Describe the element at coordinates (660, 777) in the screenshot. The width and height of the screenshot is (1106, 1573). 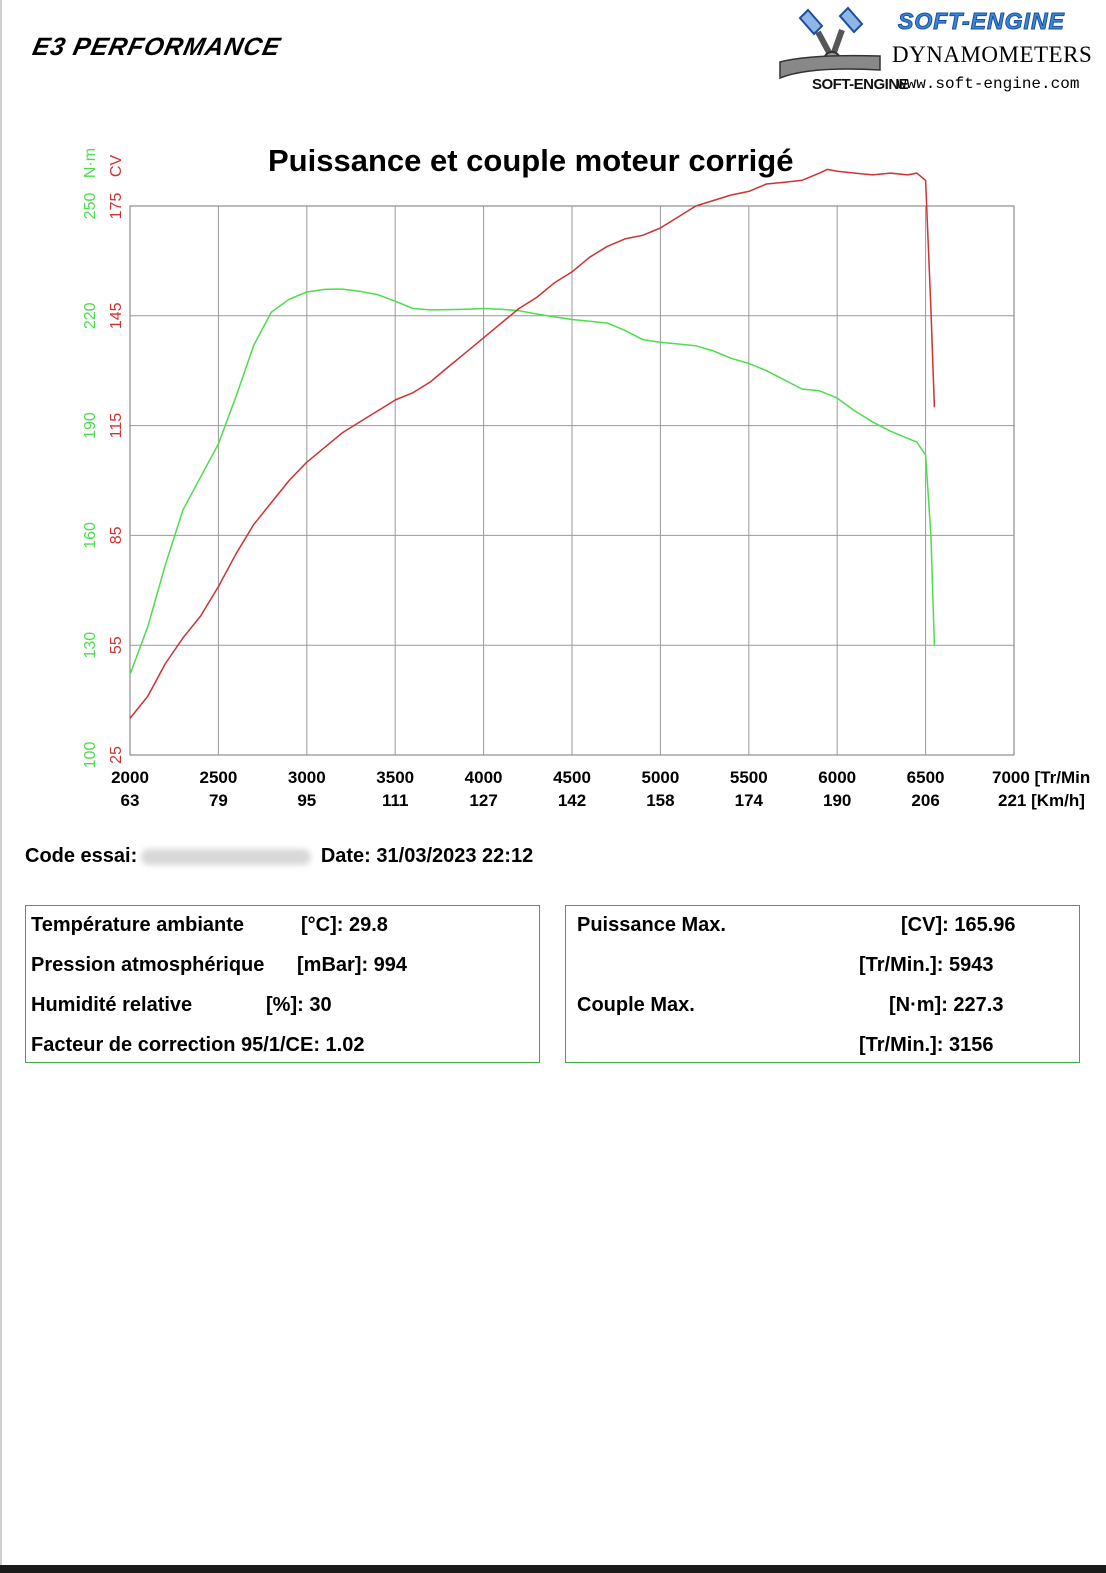
I see `x-tick-rpm: 5000` at that location.